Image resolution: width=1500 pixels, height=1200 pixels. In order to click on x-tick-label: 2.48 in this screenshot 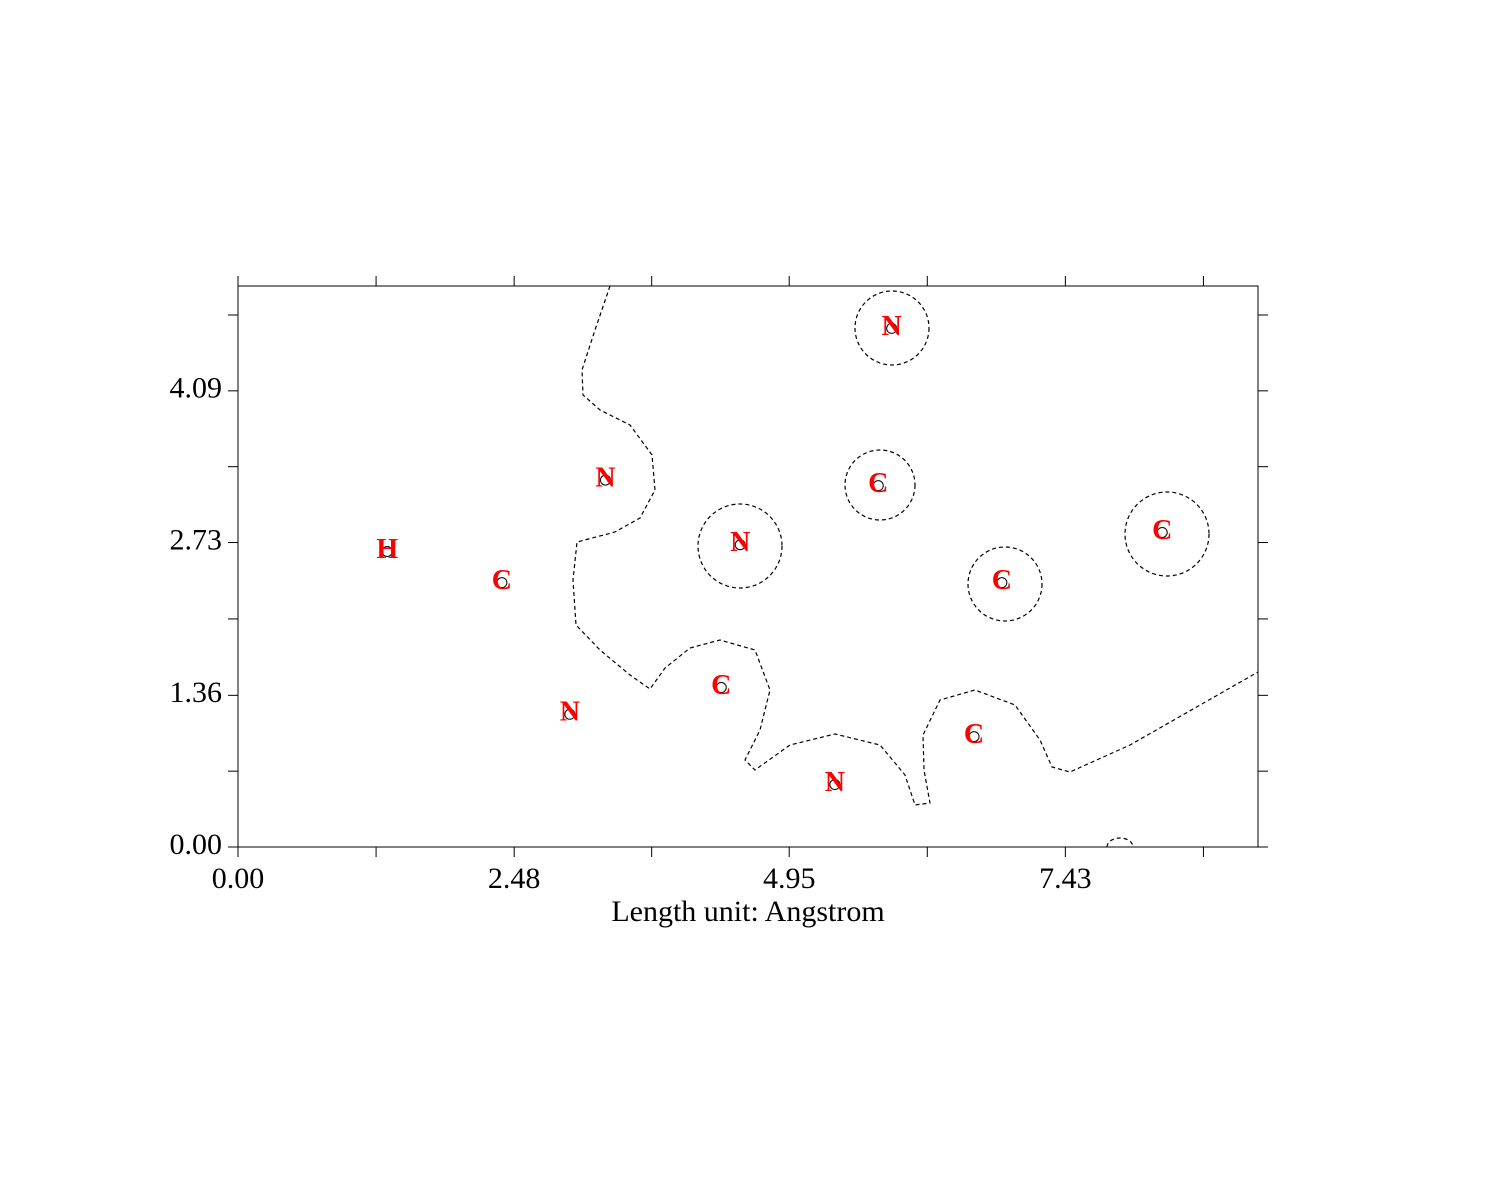, I will do `click(514, 878)`.